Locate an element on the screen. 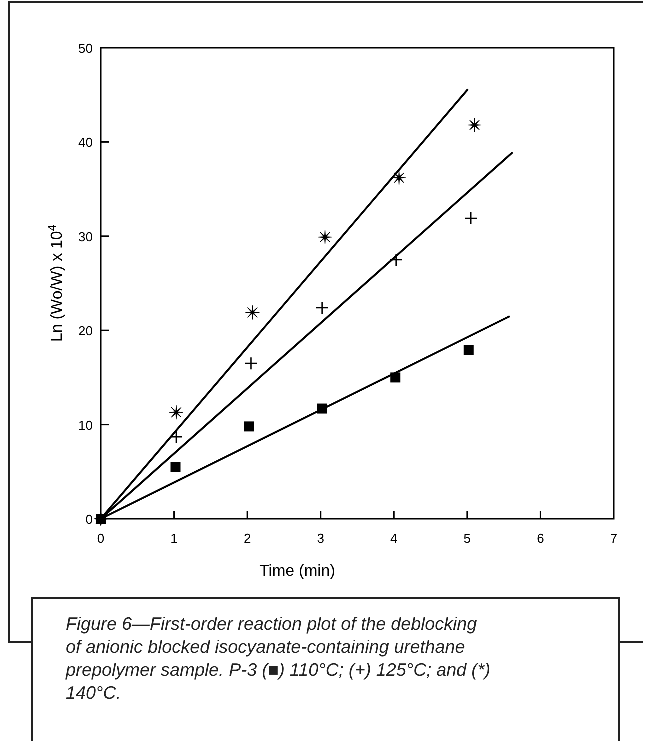  x-tick-label: 1 is located at coordinates (174, 538).